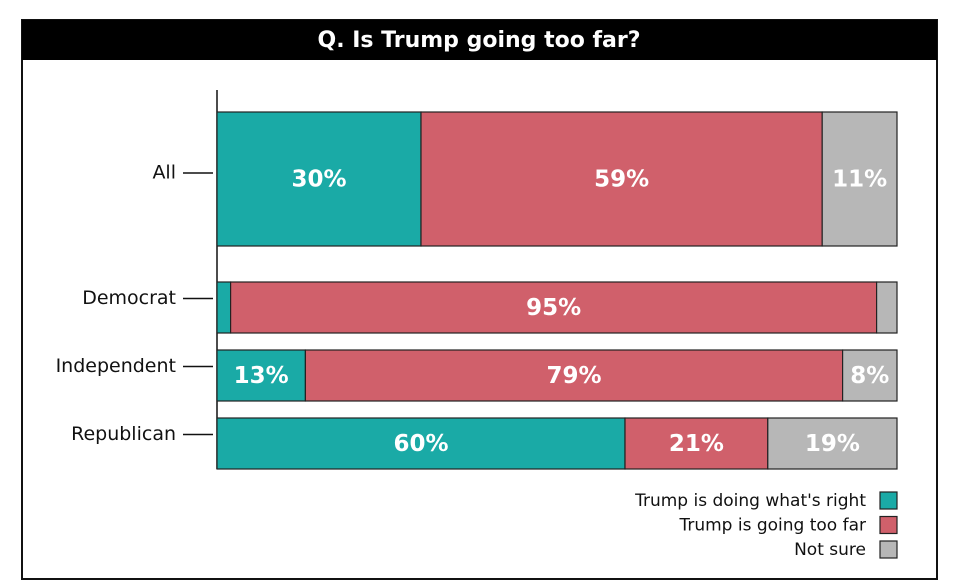  Describe the element at coordinates (772, 526) in the screenshot. I see `legend-label: Trump is going too far` at that location.